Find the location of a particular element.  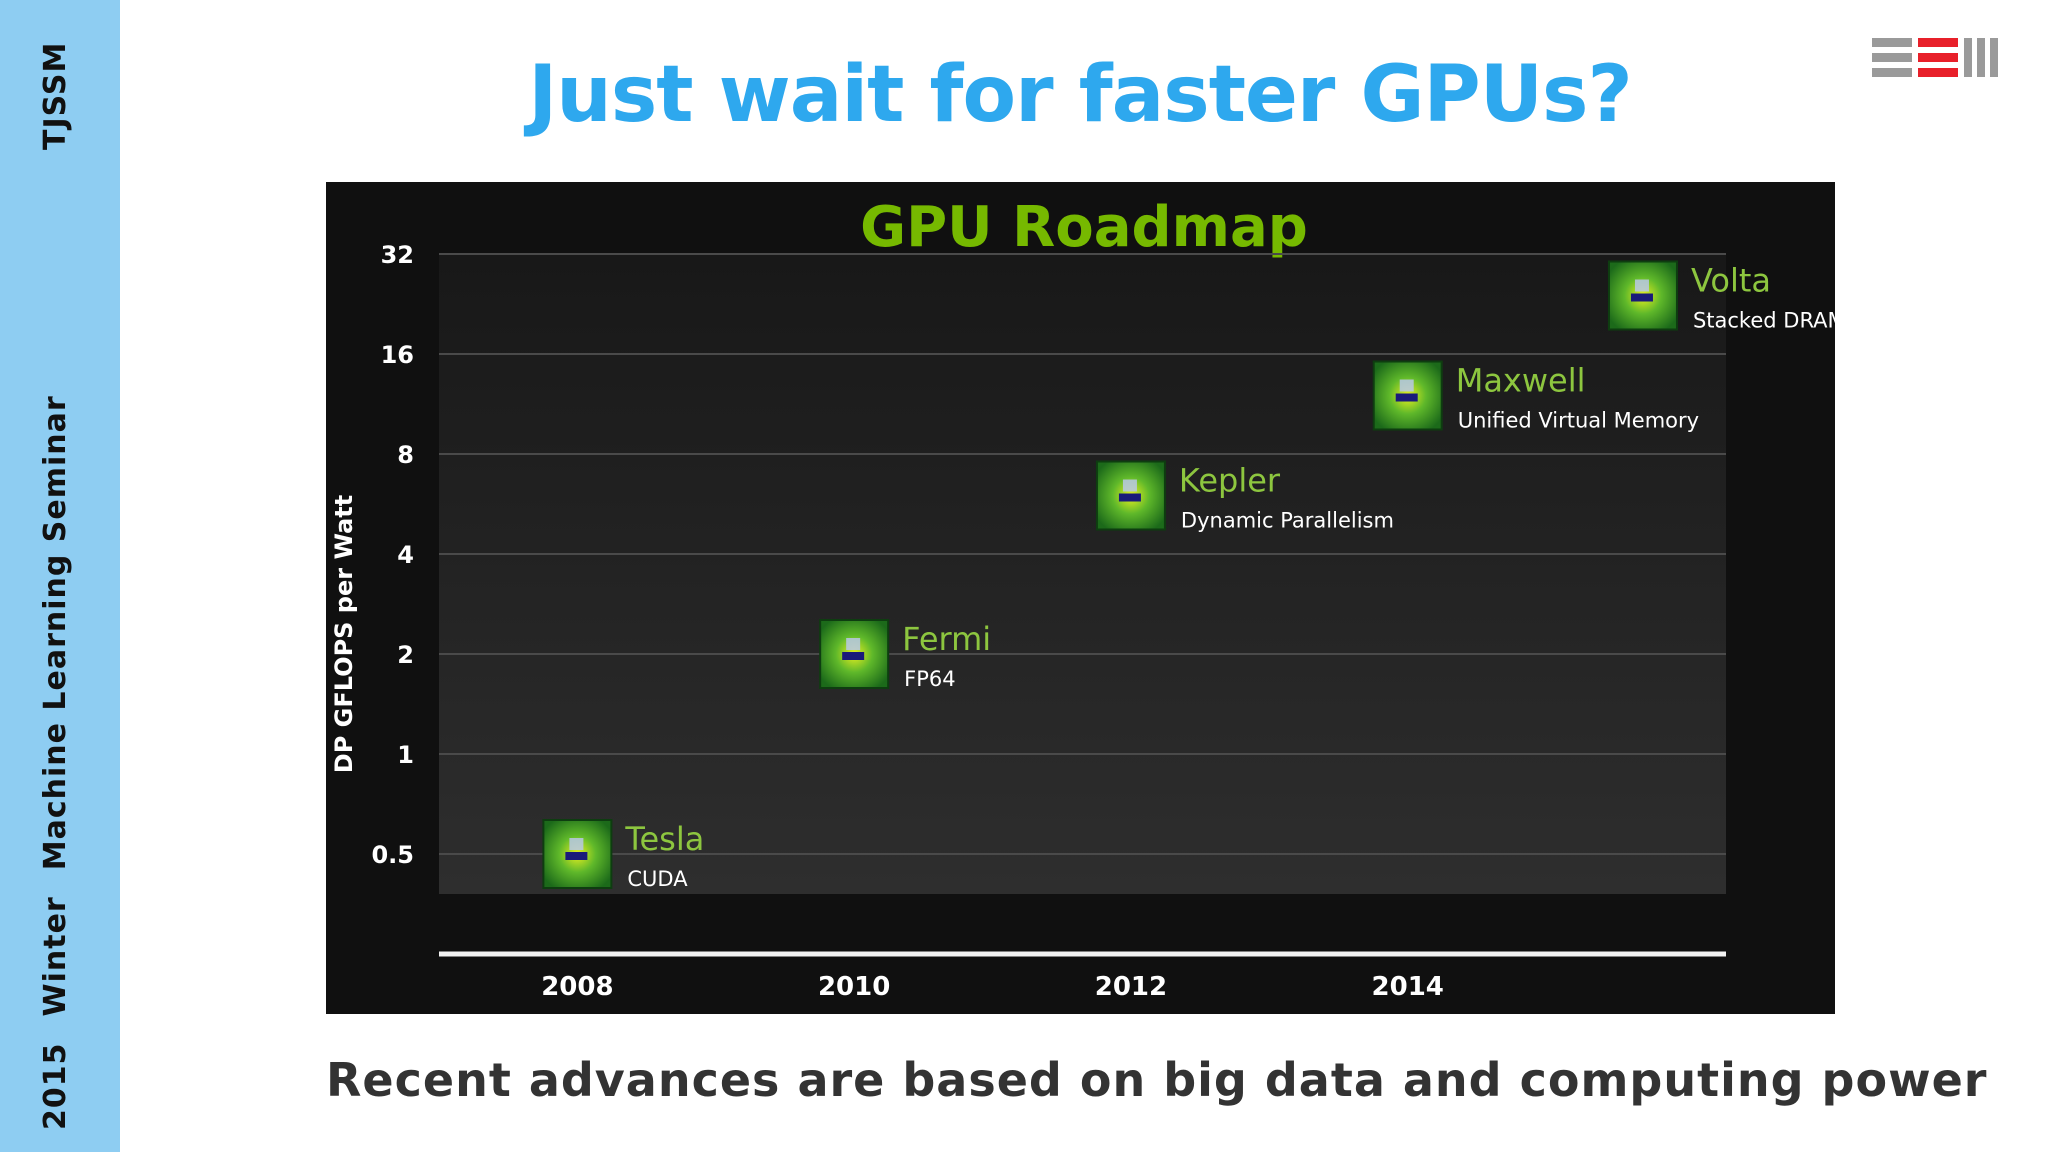

data-point-maxwell: Maxwell Unified Virtual Memory is located at coordinates (1535, 396).